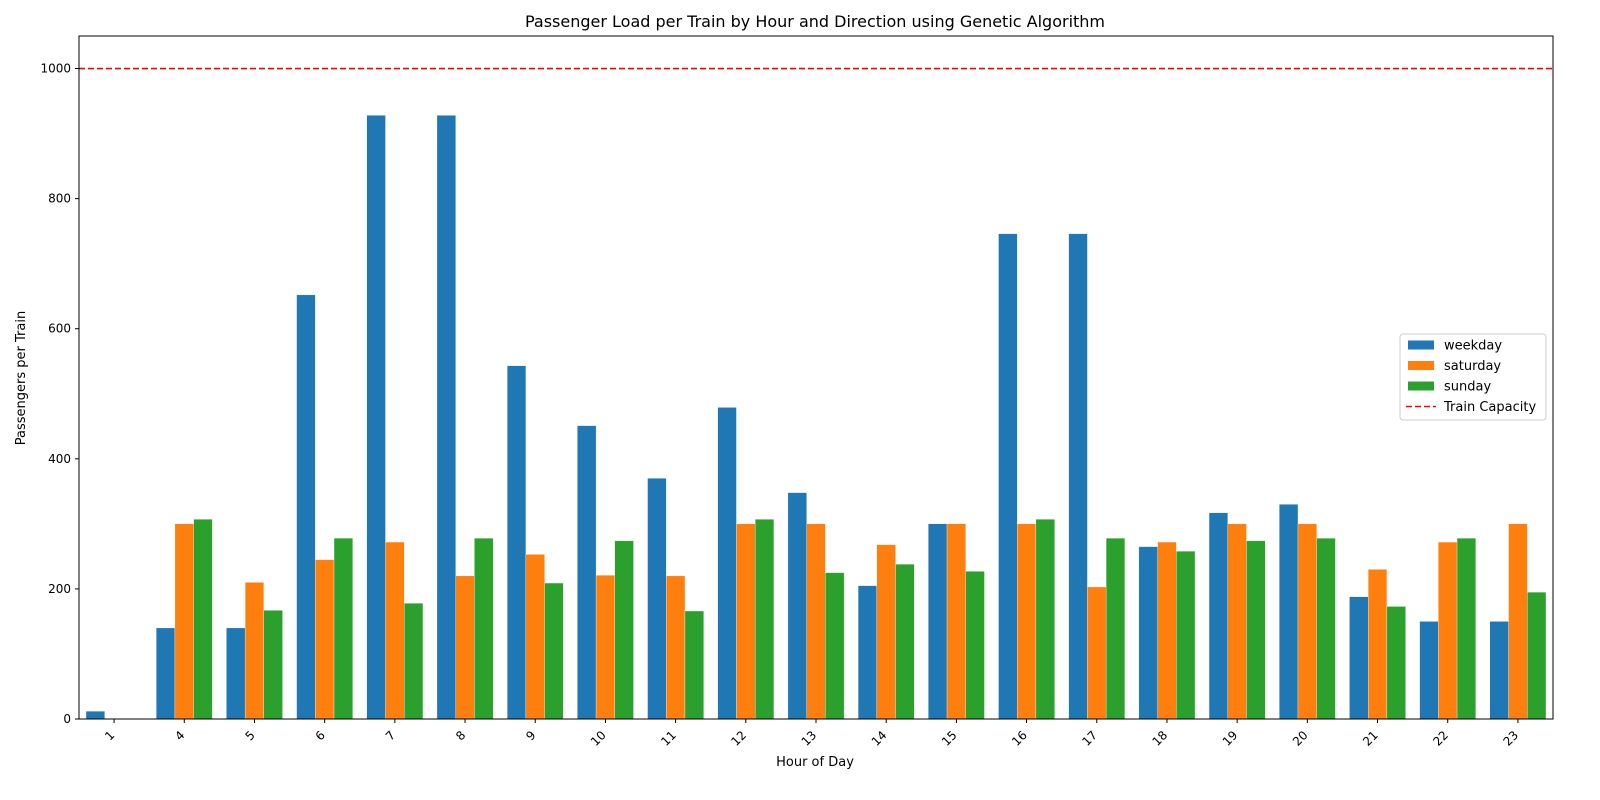  Describe the element at coordinates (1473, 346) in the screenshot. I see `legend-label: weekday` at that location.